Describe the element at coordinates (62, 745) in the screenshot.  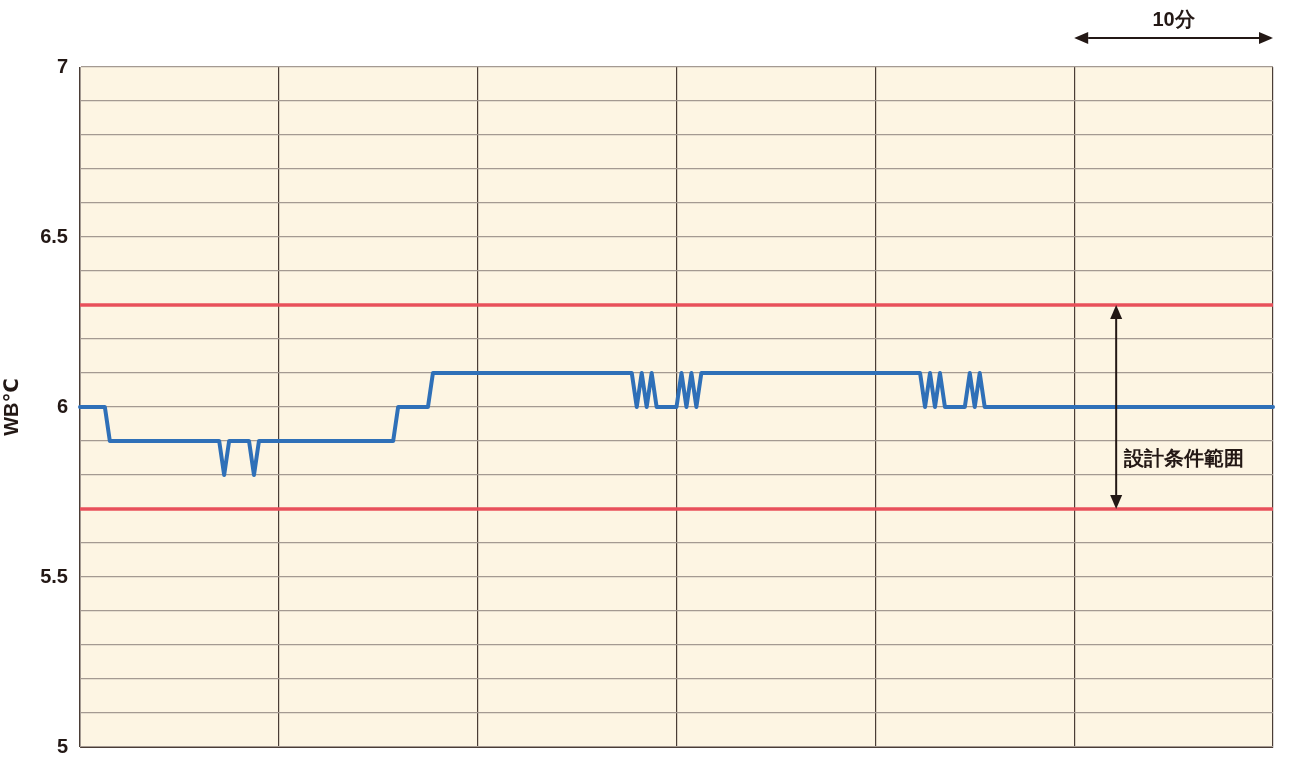
I see `y-tick-label: 5` at that location.